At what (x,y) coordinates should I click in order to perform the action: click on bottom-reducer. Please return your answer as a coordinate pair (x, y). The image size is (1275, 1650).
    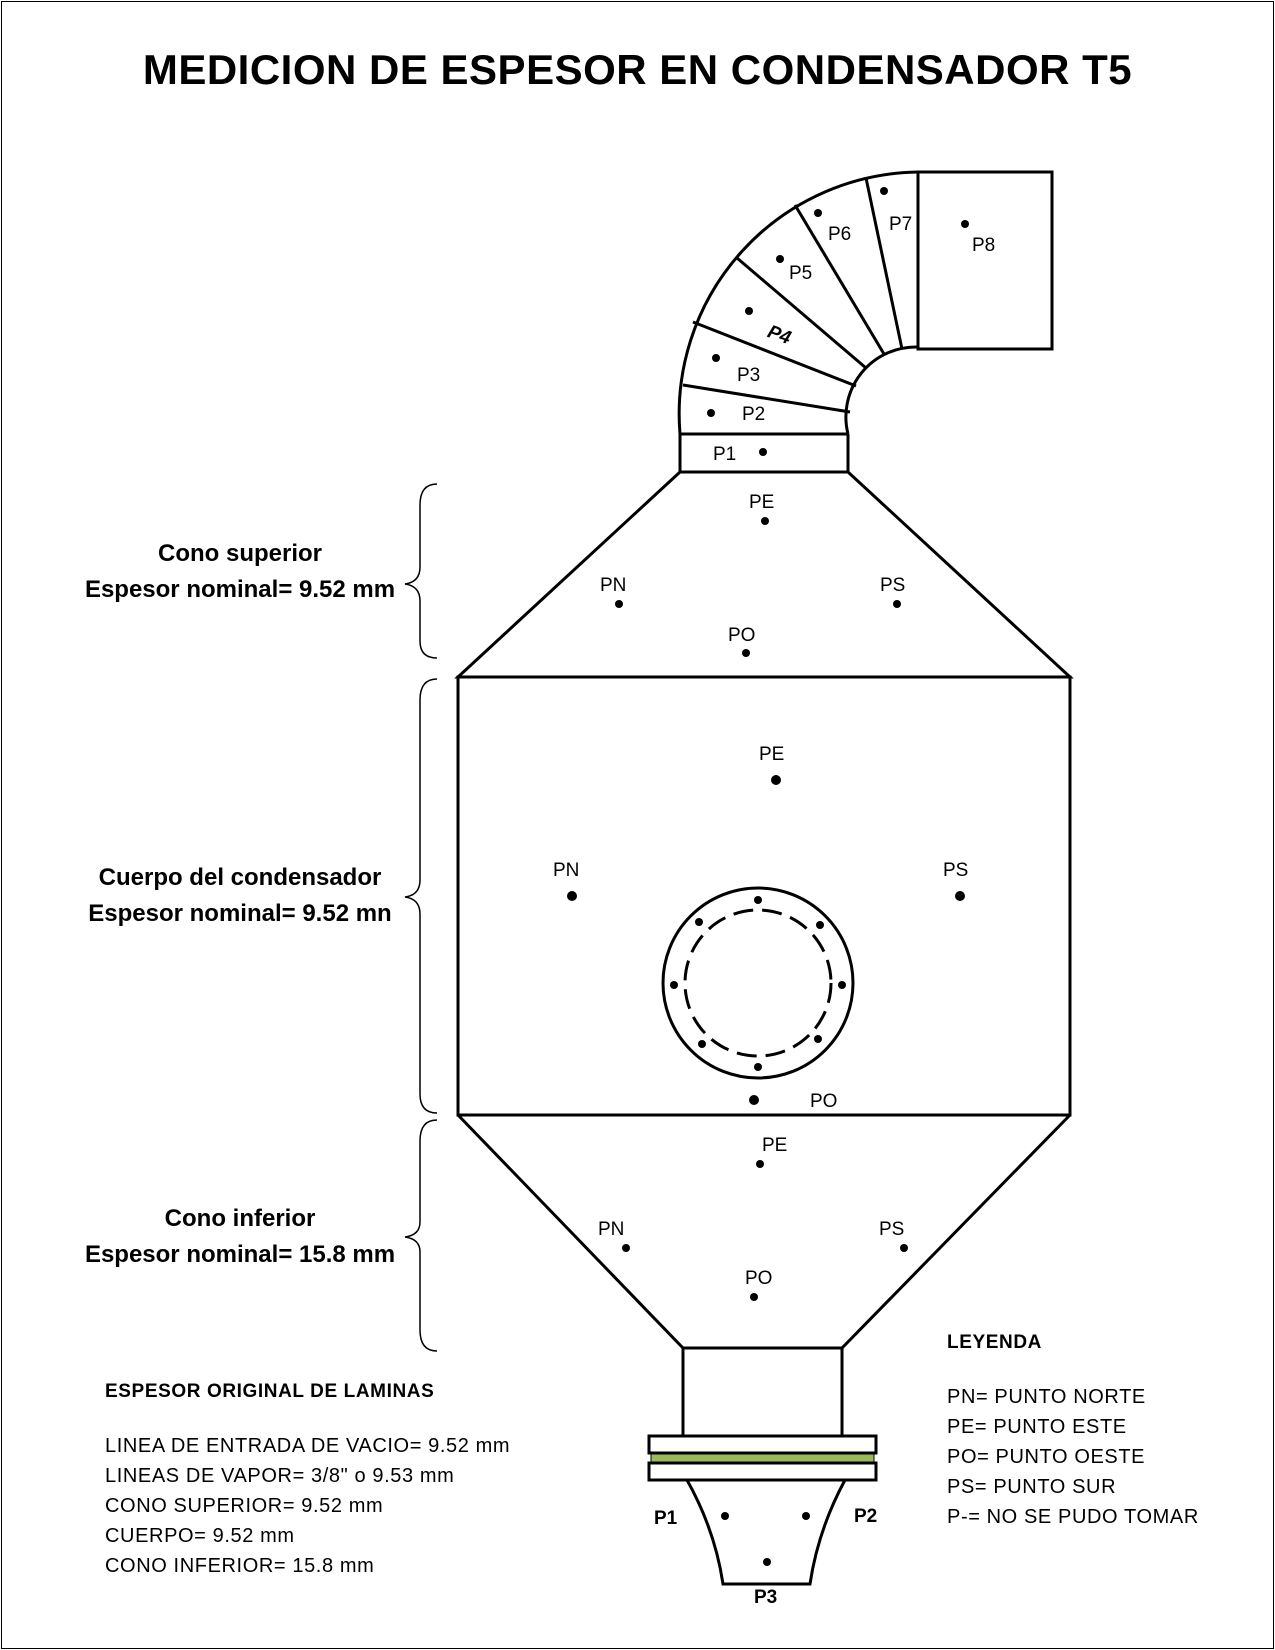
    Looking at the image, I should click on (766, 1532).